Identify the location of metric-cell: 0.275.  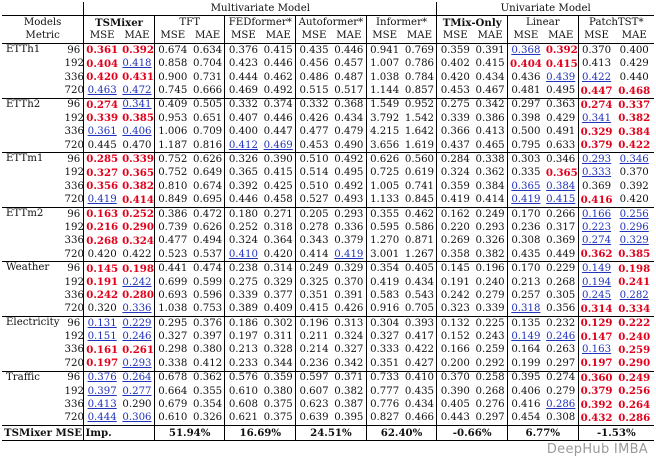
(243, 282).